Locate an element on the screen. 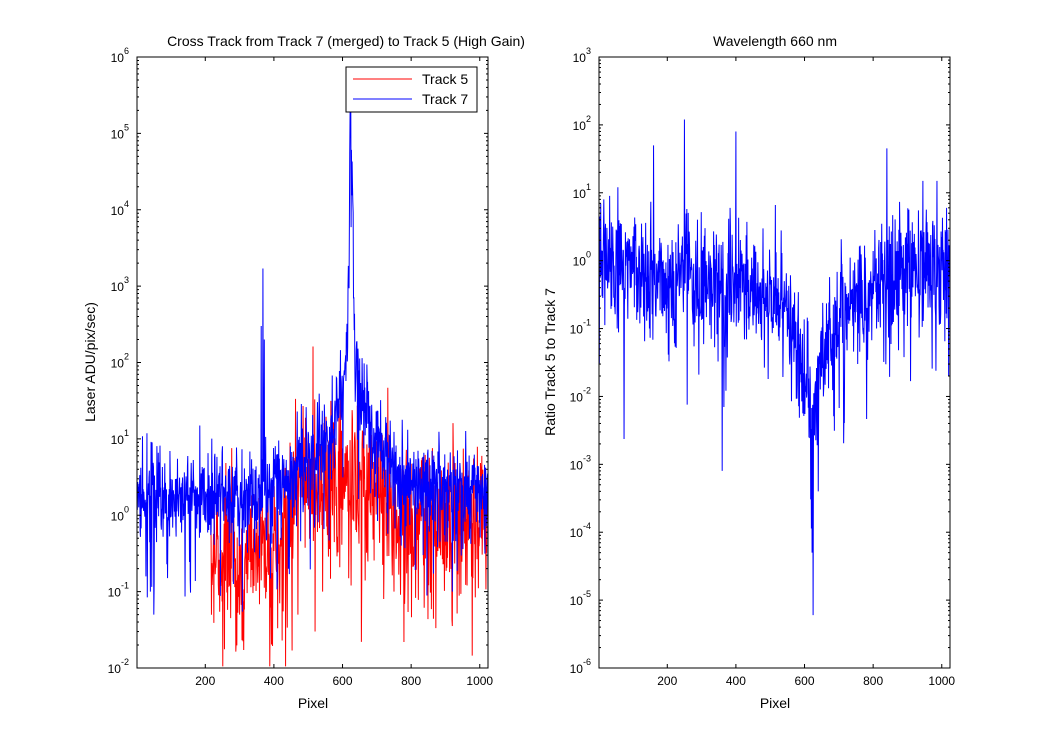  y-tick-label-0-2: 10² is located at coordinates (120, 361).